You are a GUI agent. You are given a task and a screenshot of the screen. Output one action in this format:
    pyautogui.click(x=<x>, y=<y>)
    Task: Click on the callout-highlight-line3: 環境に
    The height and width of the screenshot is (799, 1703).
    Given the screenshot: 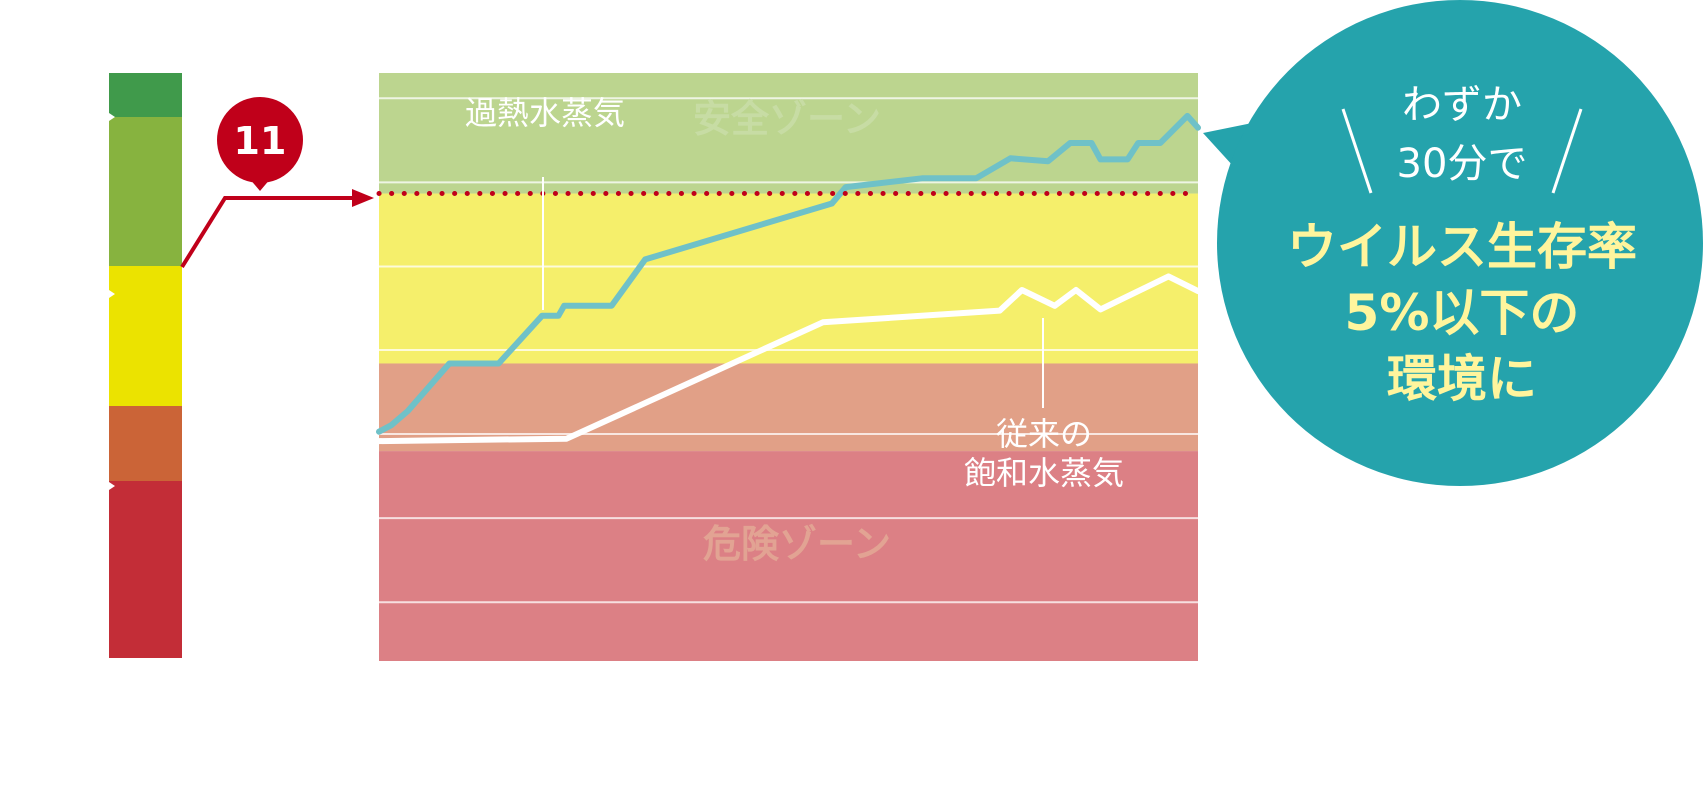 What is the action you would take?
    pyautogui.click(x=1462, y=379)
    